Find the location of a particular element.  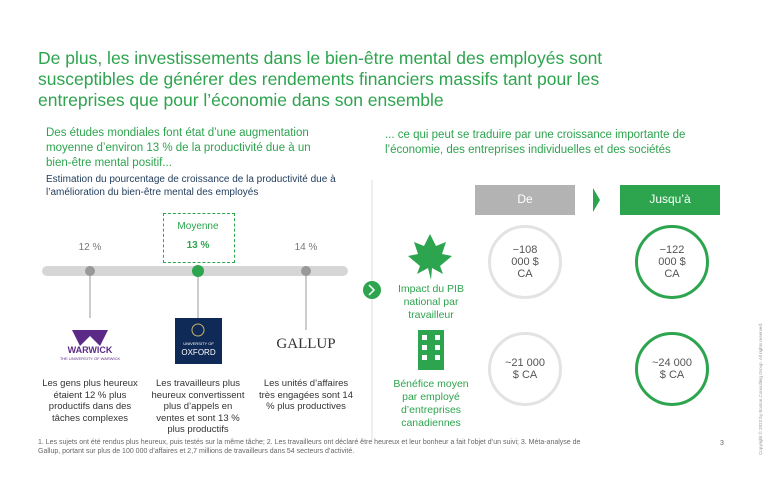

value-label: 14 % is located at coordinates (306, 247).